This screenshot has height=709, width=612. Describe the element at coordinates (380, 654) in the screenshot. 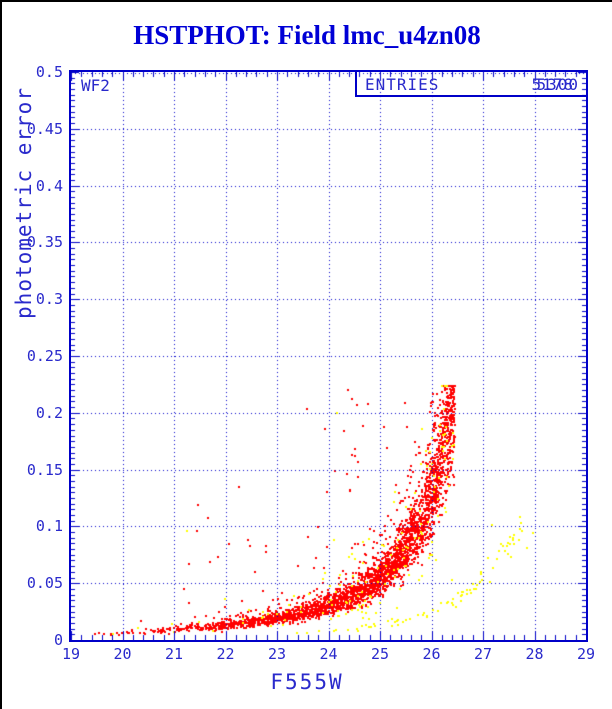

I see `x-tick-label-25: 25` at that location.